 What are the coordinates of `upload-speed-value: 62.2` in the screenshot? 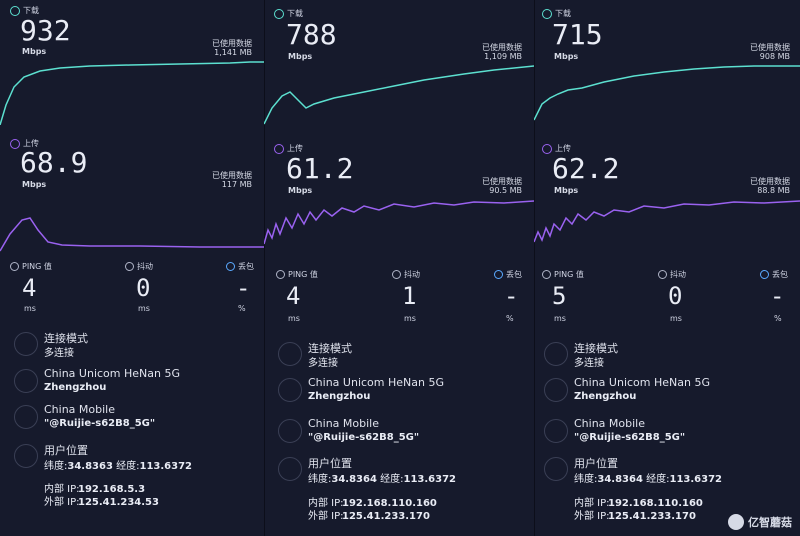 It's located at (586, 168).